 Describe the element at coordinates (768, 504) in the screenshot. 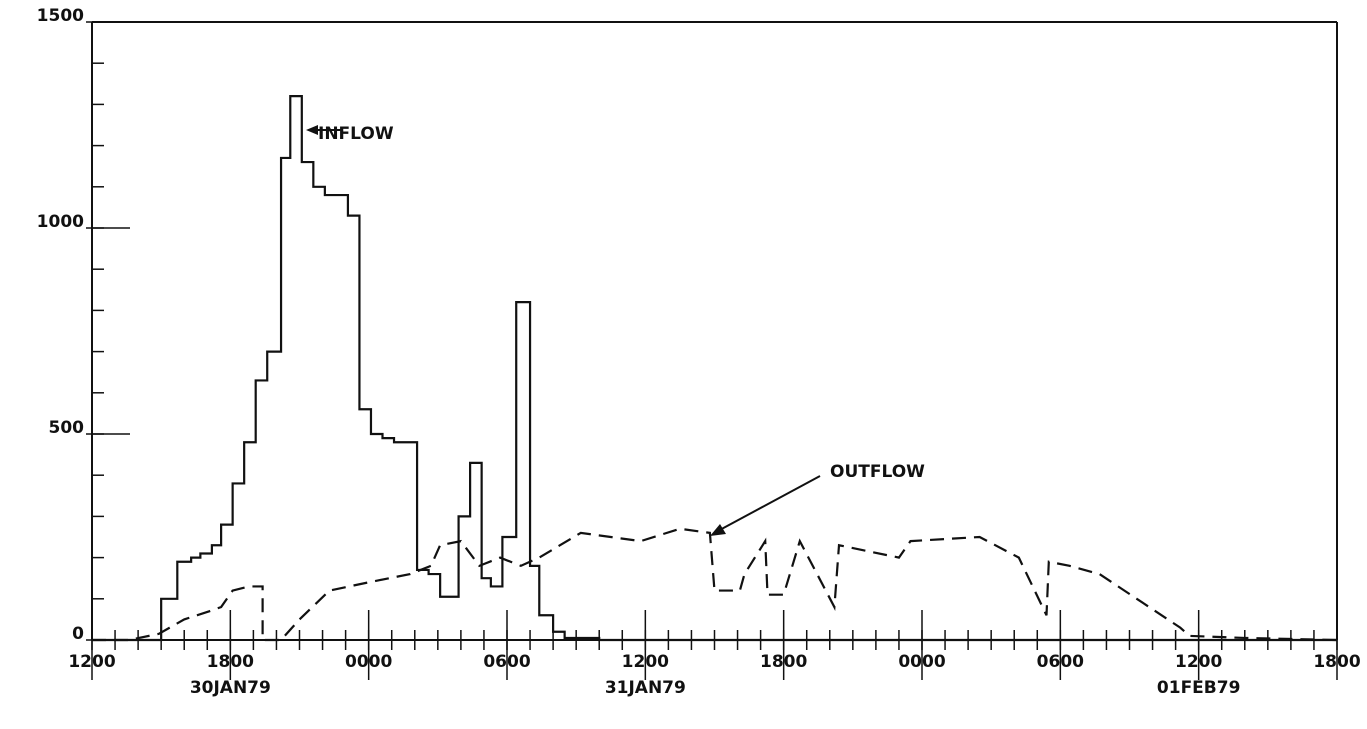

I see `outflow-arrow` at that location.